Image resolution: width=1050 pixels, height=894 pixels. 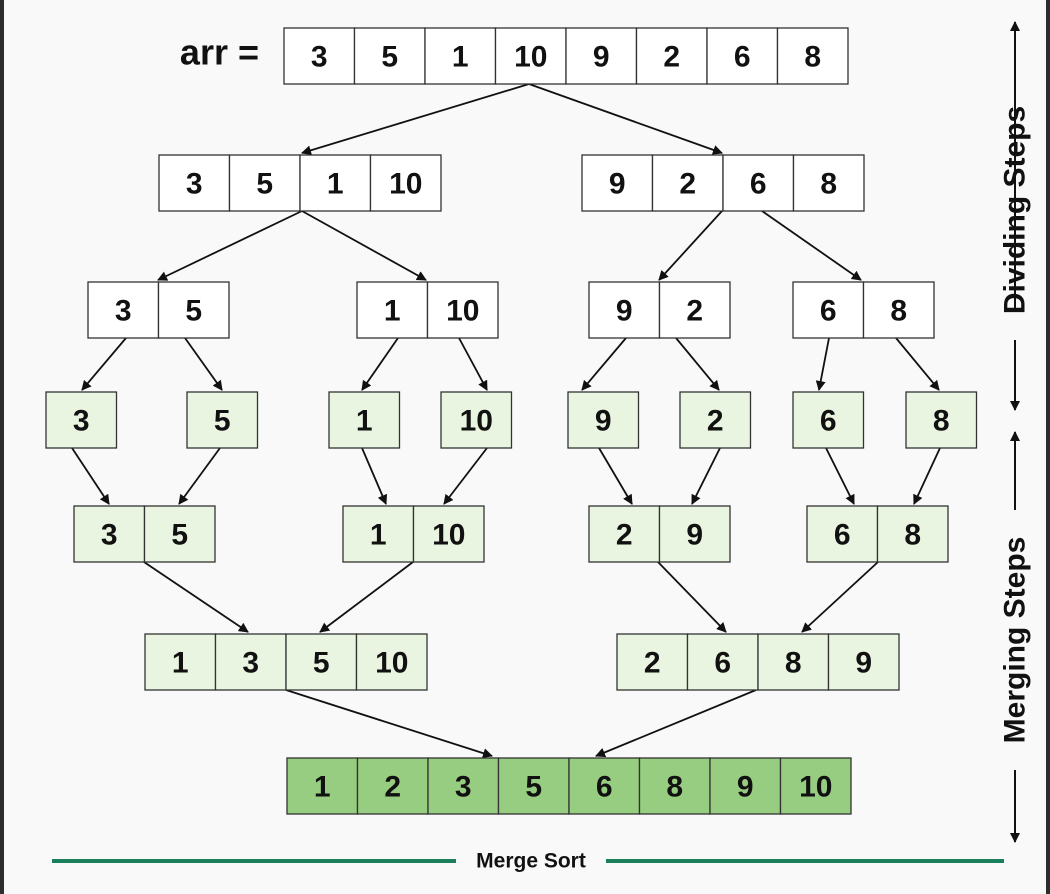 I want to click on footer: Merge Sort, so click(x=528, y=861).